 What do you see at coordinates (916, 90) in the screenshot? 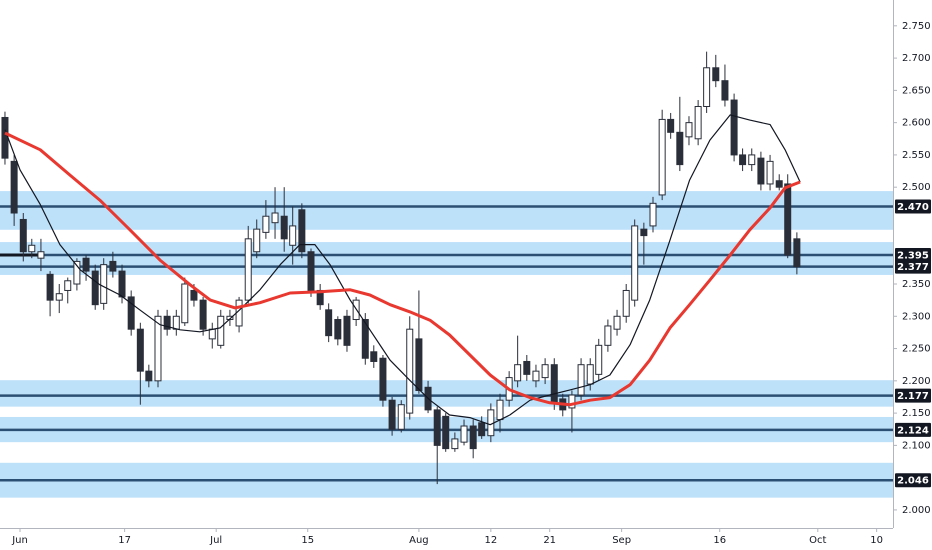
I see `y-tick-label: 2.650` at bounding box center [916, 90].